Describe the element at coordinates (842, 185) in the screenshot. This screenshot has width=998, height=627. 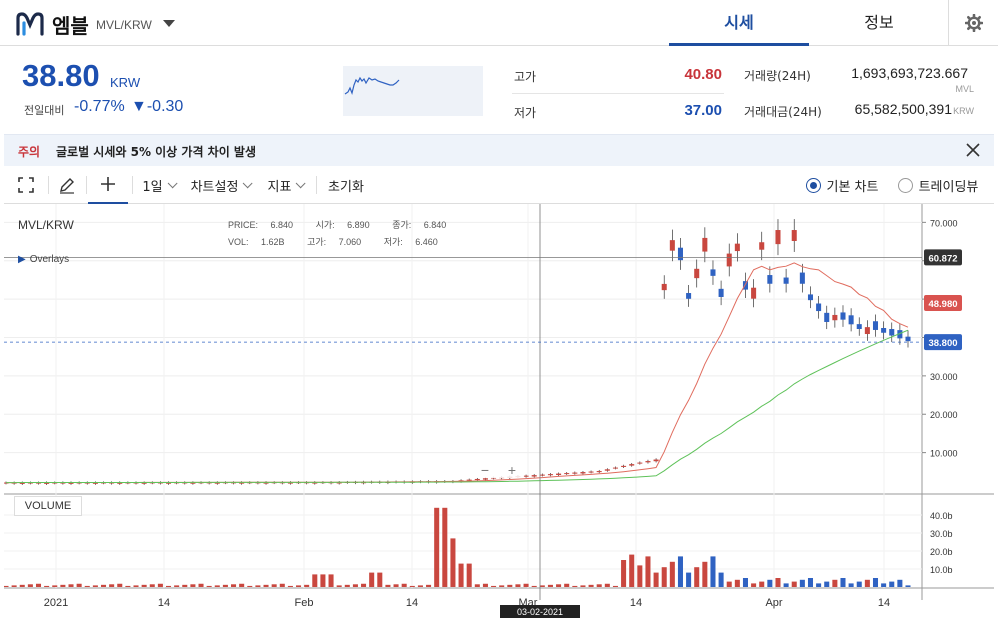
I see `view-basic-radio: 기본 차트` at that location.